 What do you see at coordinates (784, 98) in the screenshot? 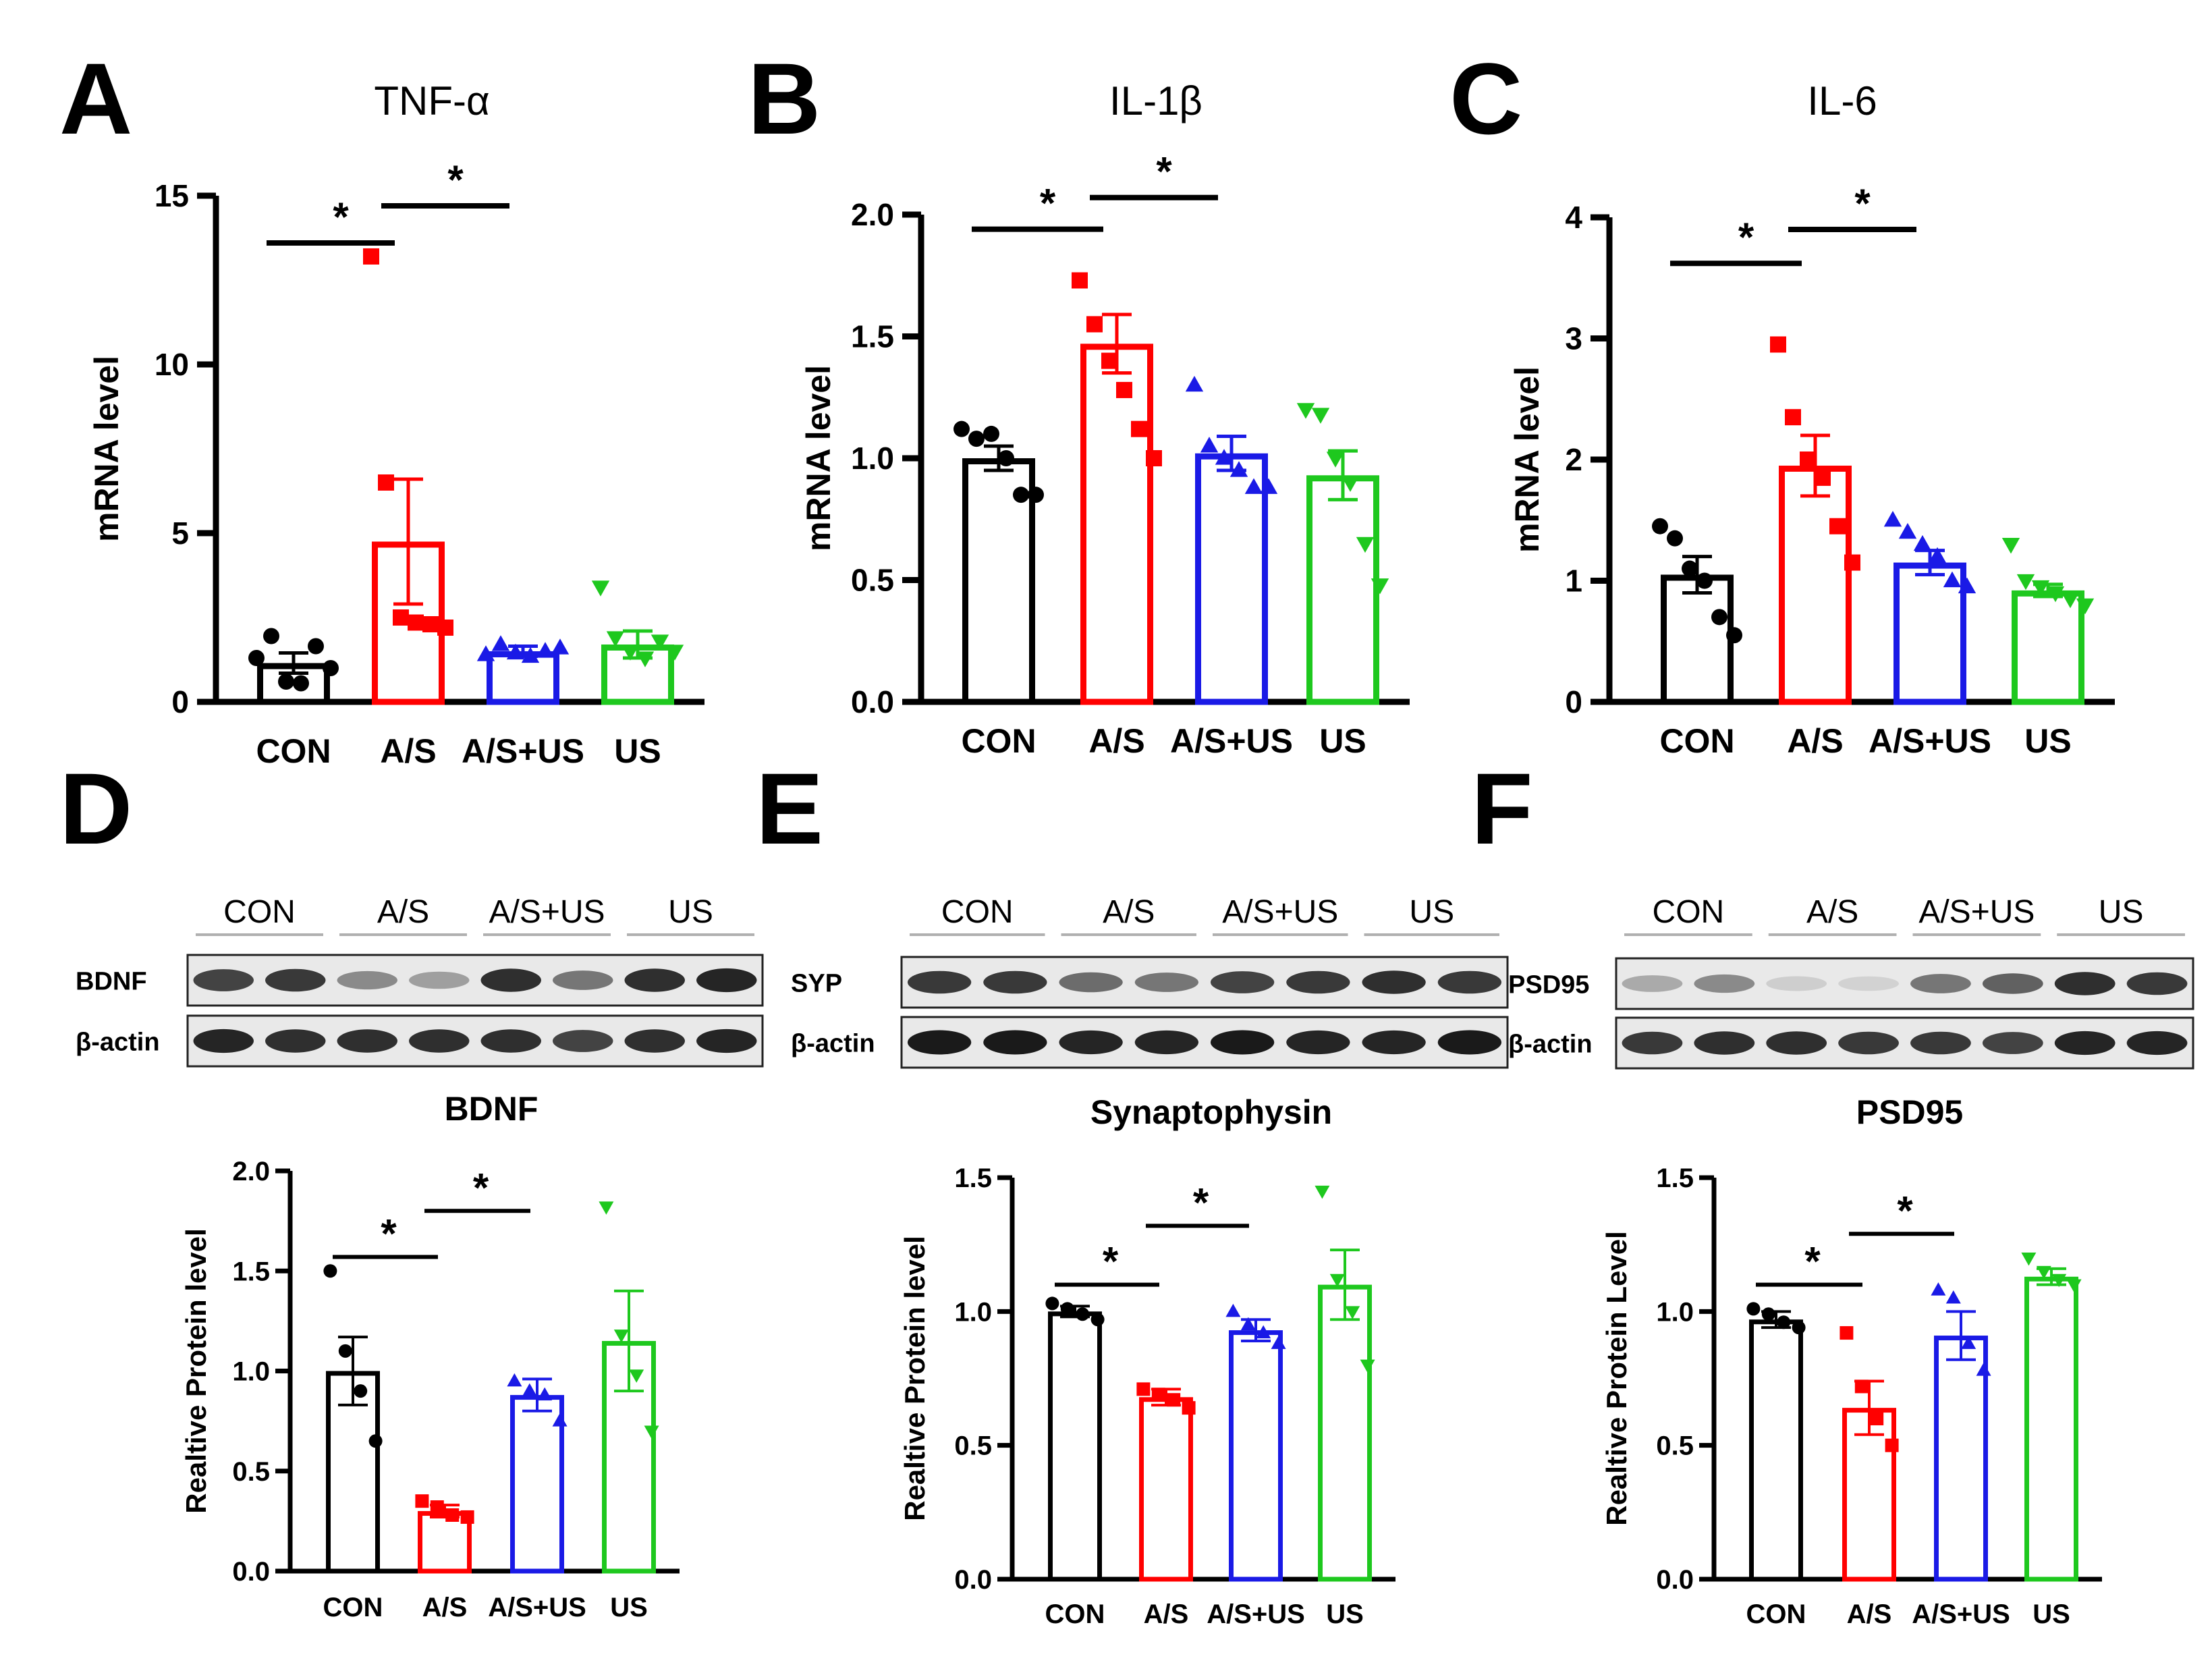
I see `panel-letter-b: B` at bounding box center [784, 98].